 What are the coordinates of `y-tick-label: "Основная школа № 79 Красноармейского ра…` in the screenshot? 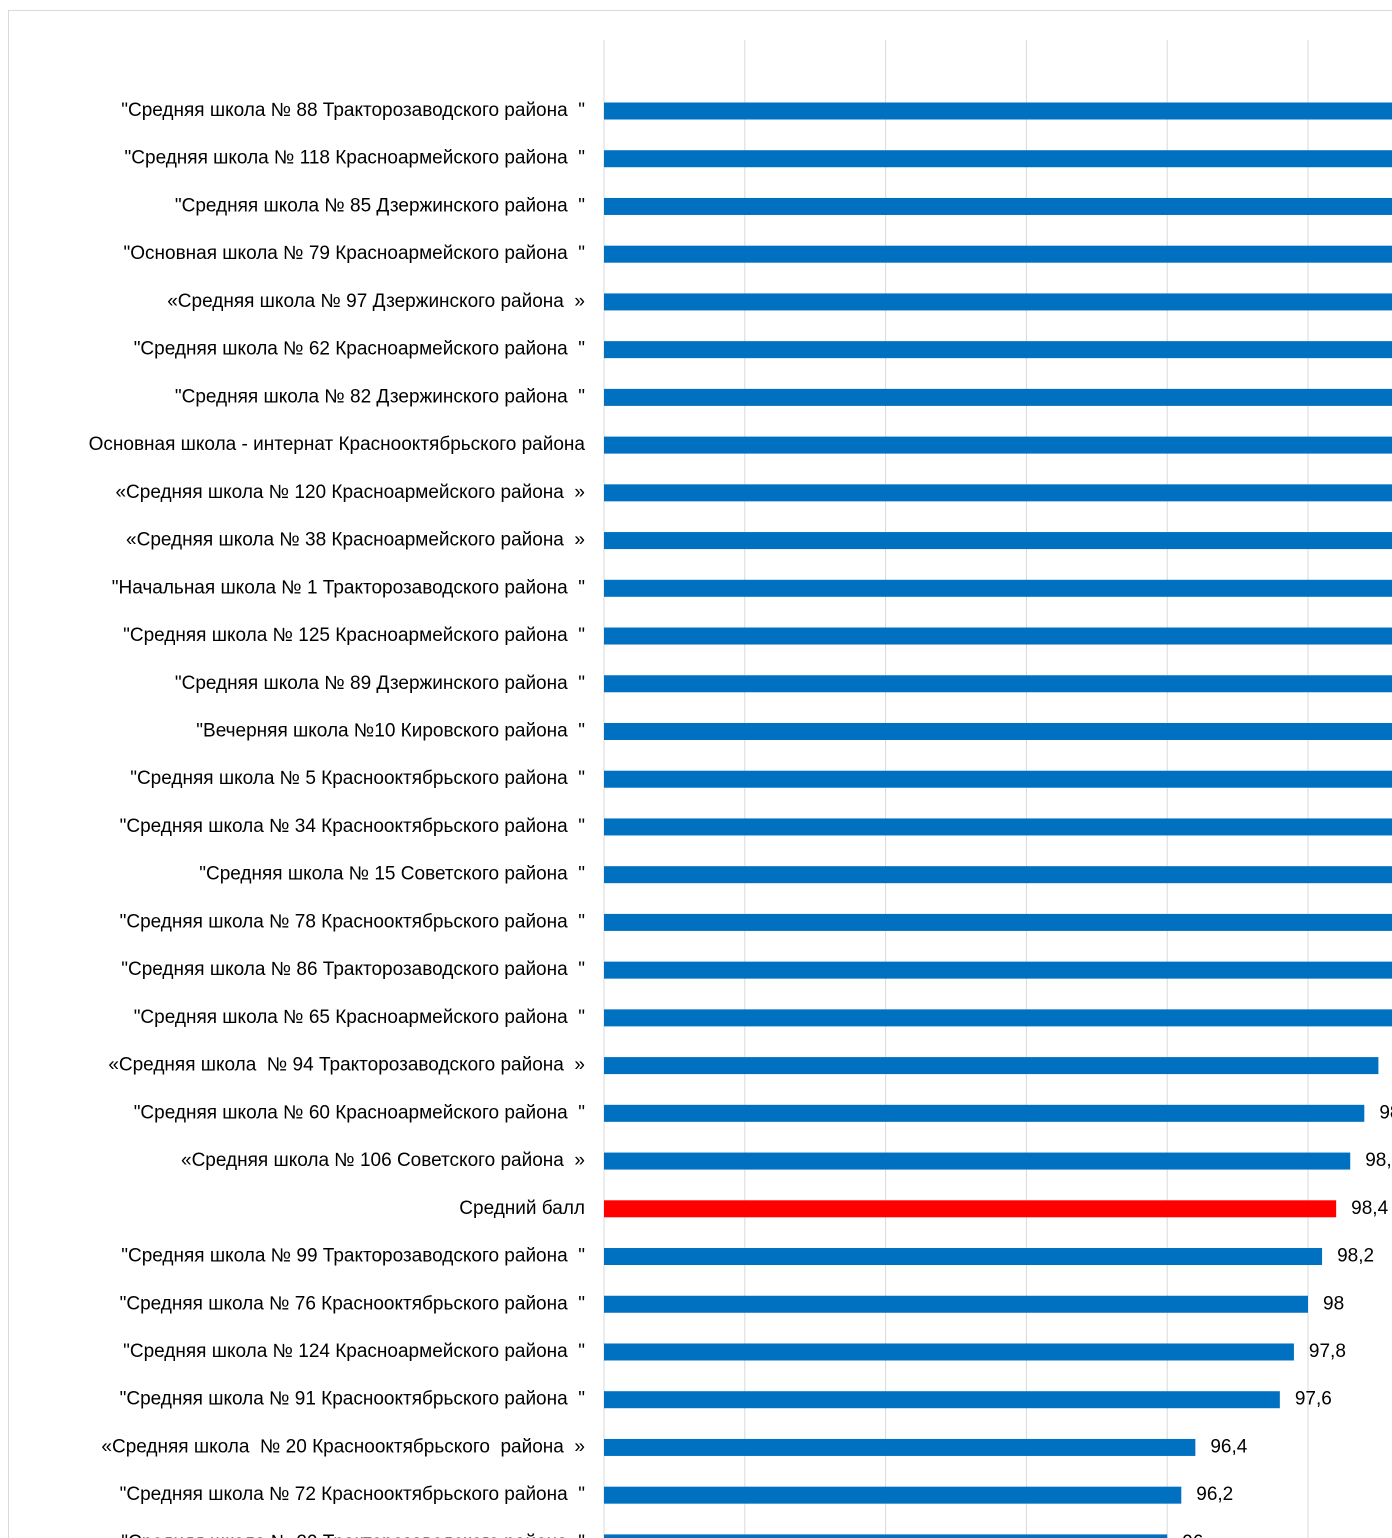 It's located at (355, 253).